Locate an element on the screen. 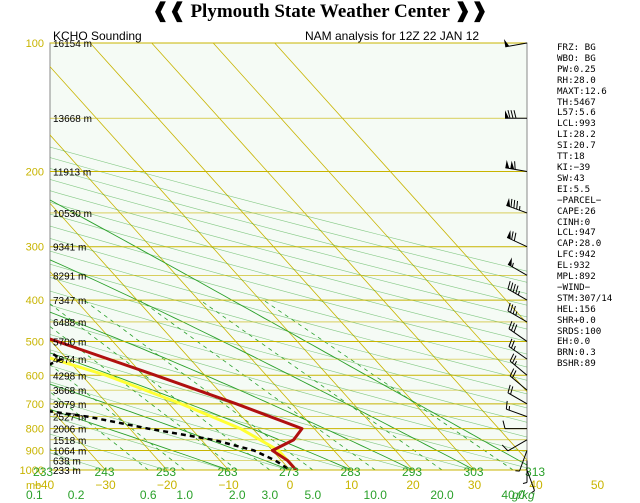 The width and height of the screenshot is (640, 503). index-value: EI:5.5 is located at coordinates (574, 189).